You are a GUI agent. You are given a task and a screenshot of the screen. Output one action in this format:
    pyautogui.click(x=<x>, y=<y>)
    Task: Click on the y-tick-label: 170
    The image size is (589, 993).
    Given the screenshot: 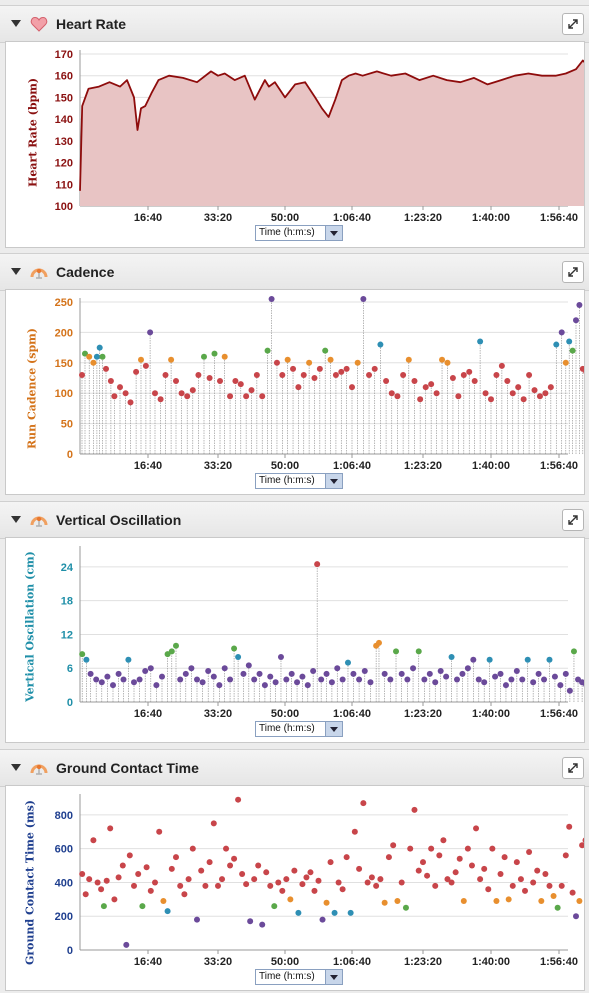 What is the action you would take?
    pyautogui.click(x=64, y=55)
    